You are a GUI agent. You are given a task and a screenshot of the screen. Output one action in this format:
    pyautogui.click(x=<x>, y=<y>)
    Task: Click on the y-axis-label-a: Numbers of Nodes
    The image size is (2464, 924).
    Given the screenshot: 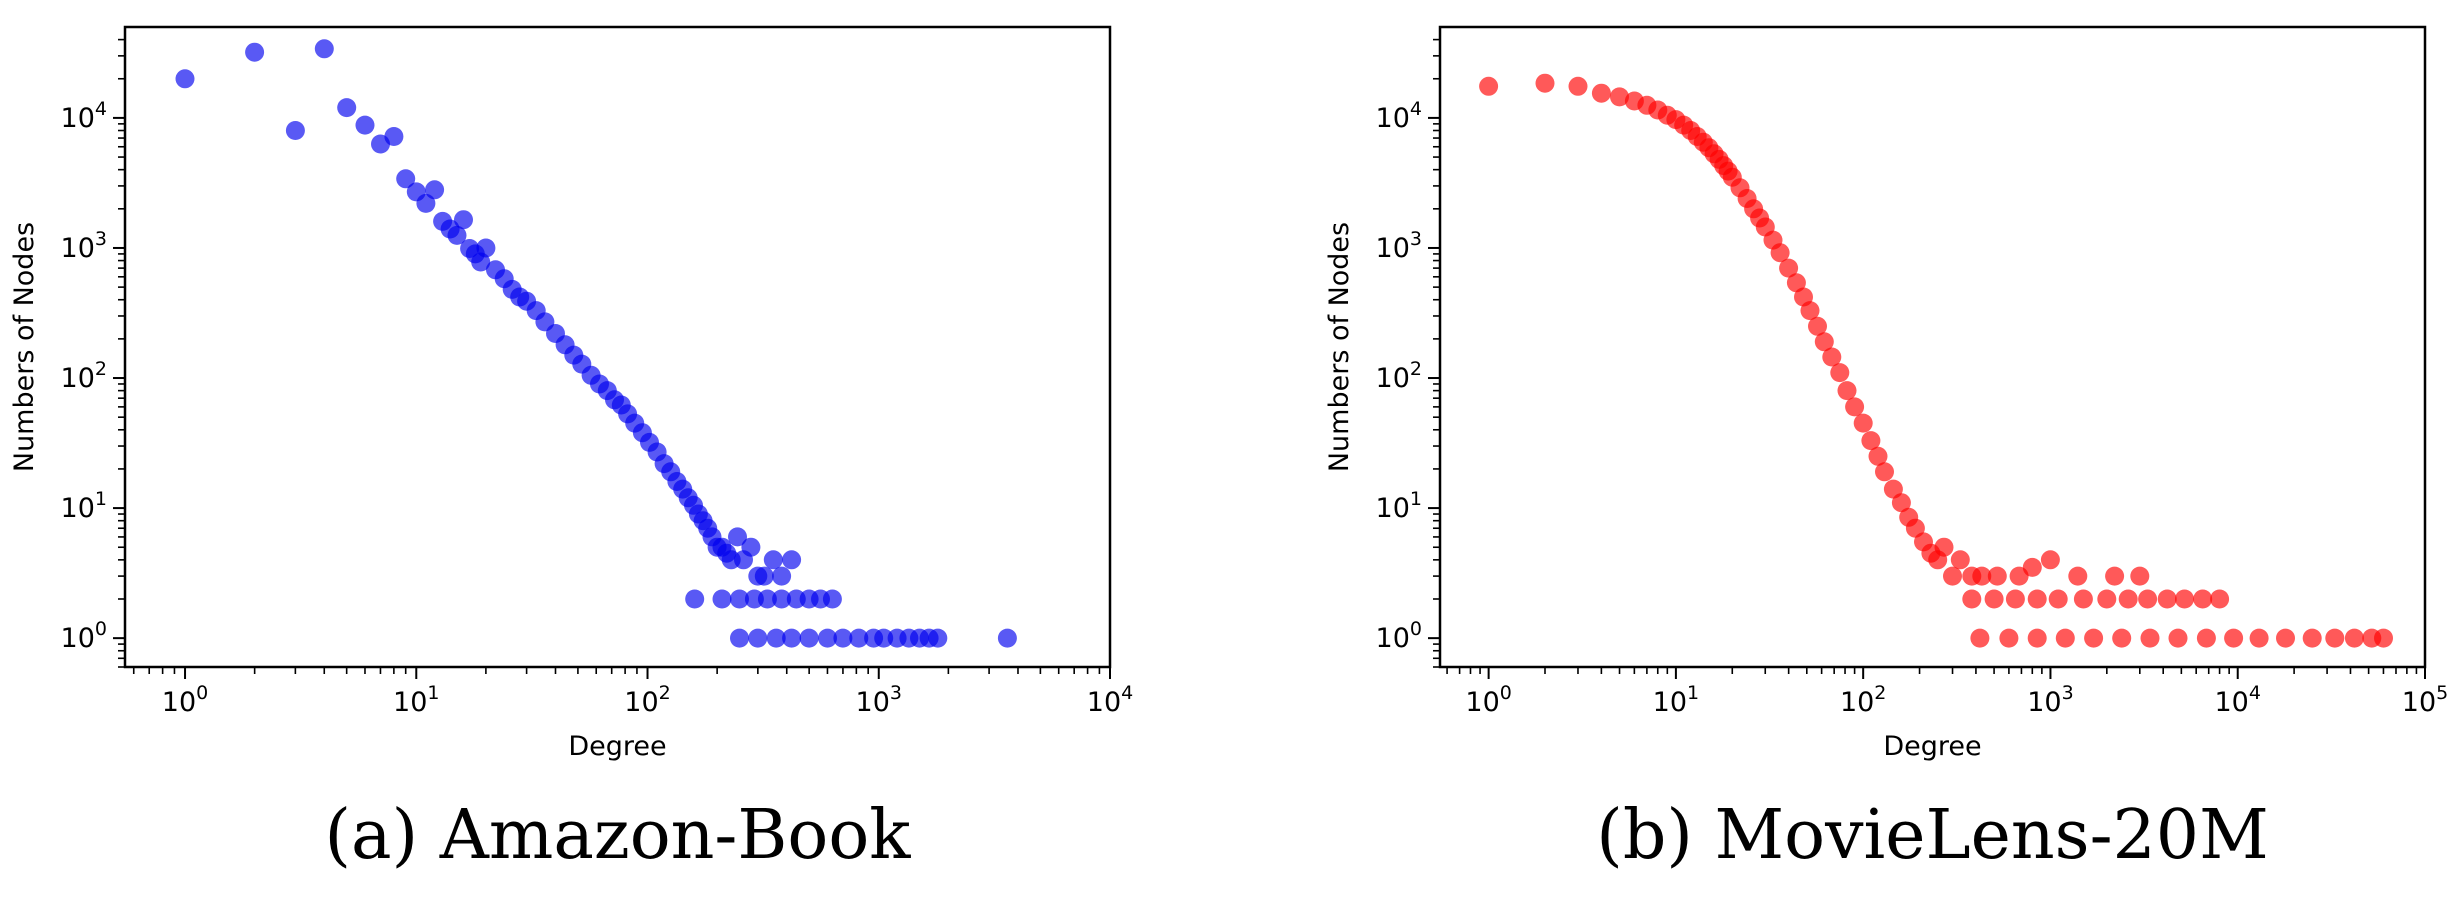 What is the action you would take?
    pyautogui.click(x=24, y=347)
    